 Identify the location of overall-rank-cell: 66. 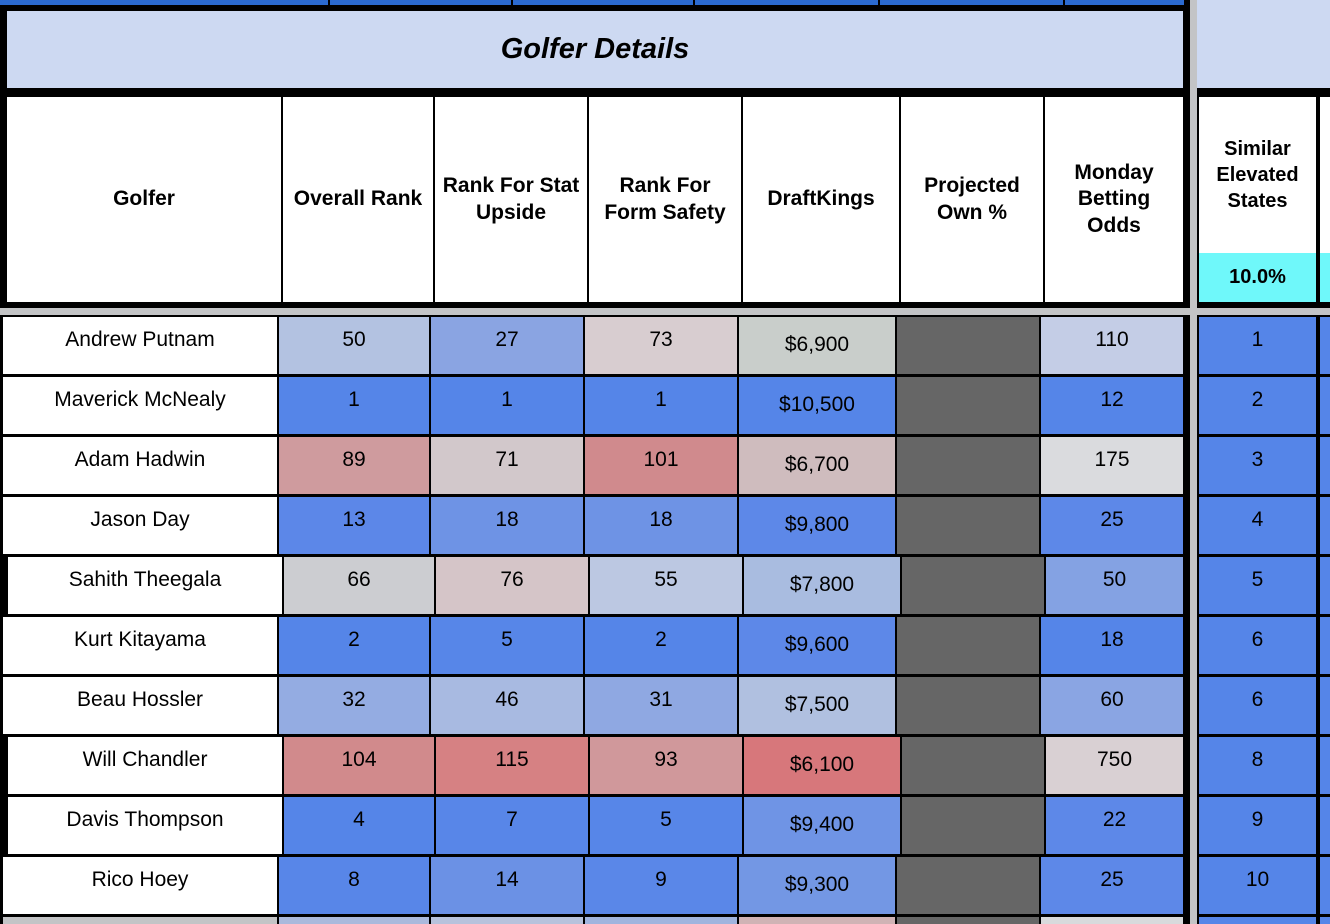
(360, 585).